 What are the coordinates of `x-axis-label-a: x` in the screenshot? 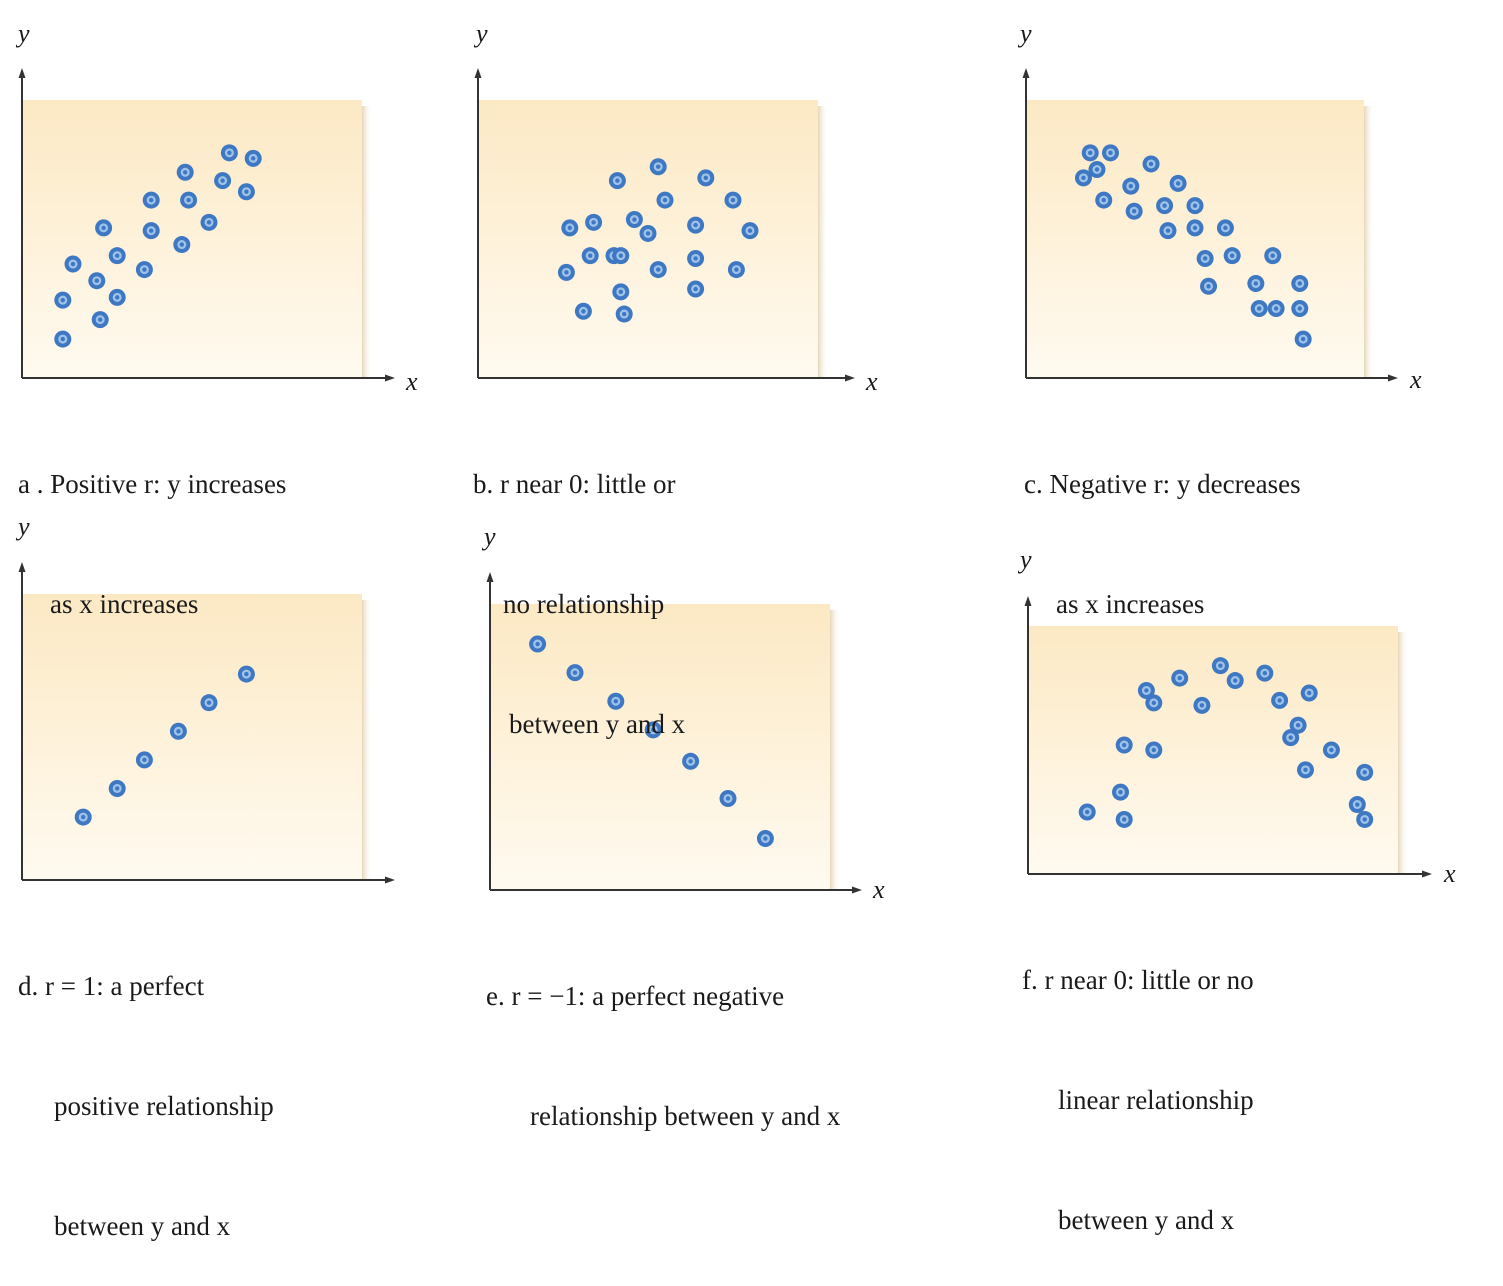 It's located at (411, 381).